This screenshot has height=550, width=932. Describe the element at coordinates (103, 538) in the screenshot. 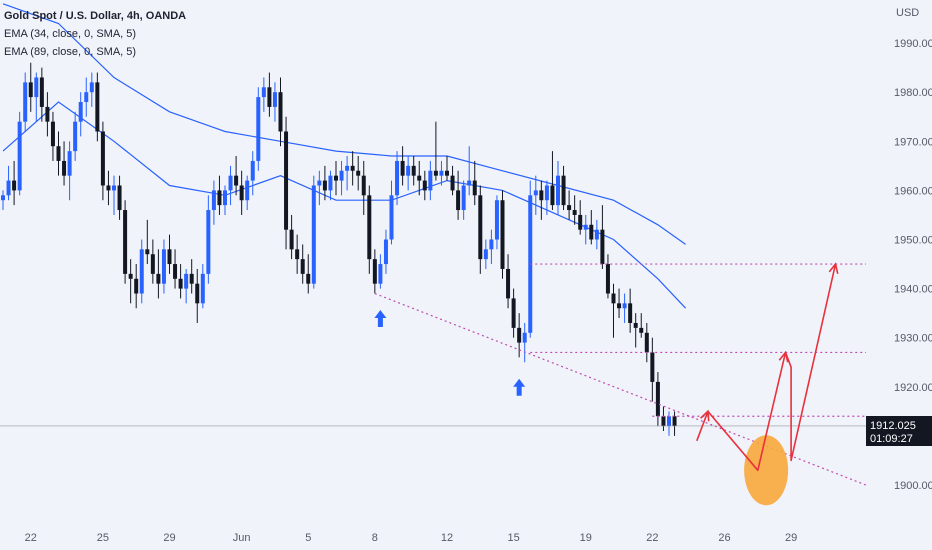

I see `x-tick-label: 25` at that location.